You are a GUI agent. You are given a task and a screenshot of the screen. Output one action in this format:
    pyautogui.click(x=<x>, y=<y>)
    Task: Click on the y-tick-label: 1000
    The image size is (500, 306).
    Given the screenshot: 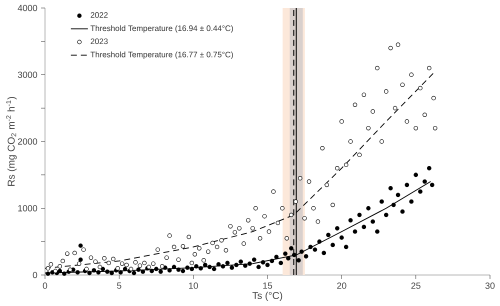 What is the action you would take?
    pyautogui.click(x=28, y=208)
    